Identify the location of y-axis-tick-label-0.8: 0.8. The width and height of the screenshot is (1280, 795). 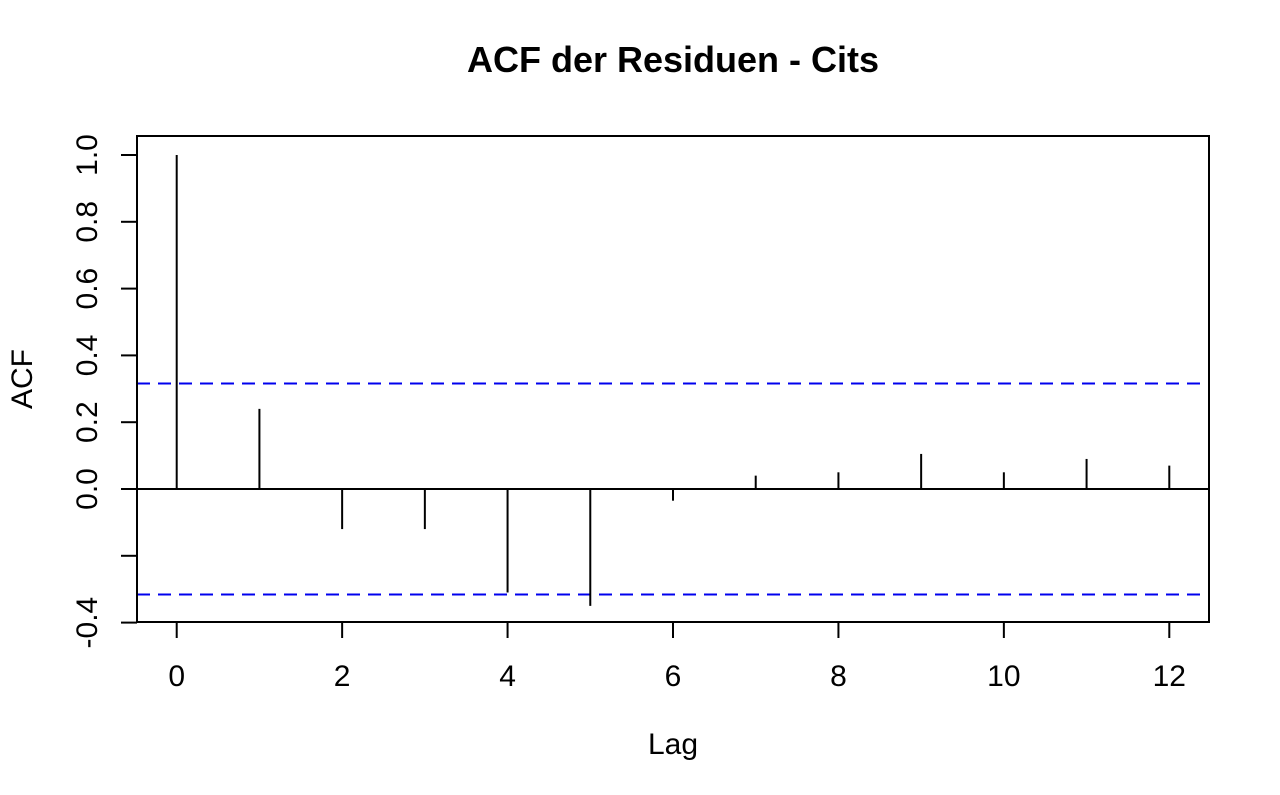
(87, 222).